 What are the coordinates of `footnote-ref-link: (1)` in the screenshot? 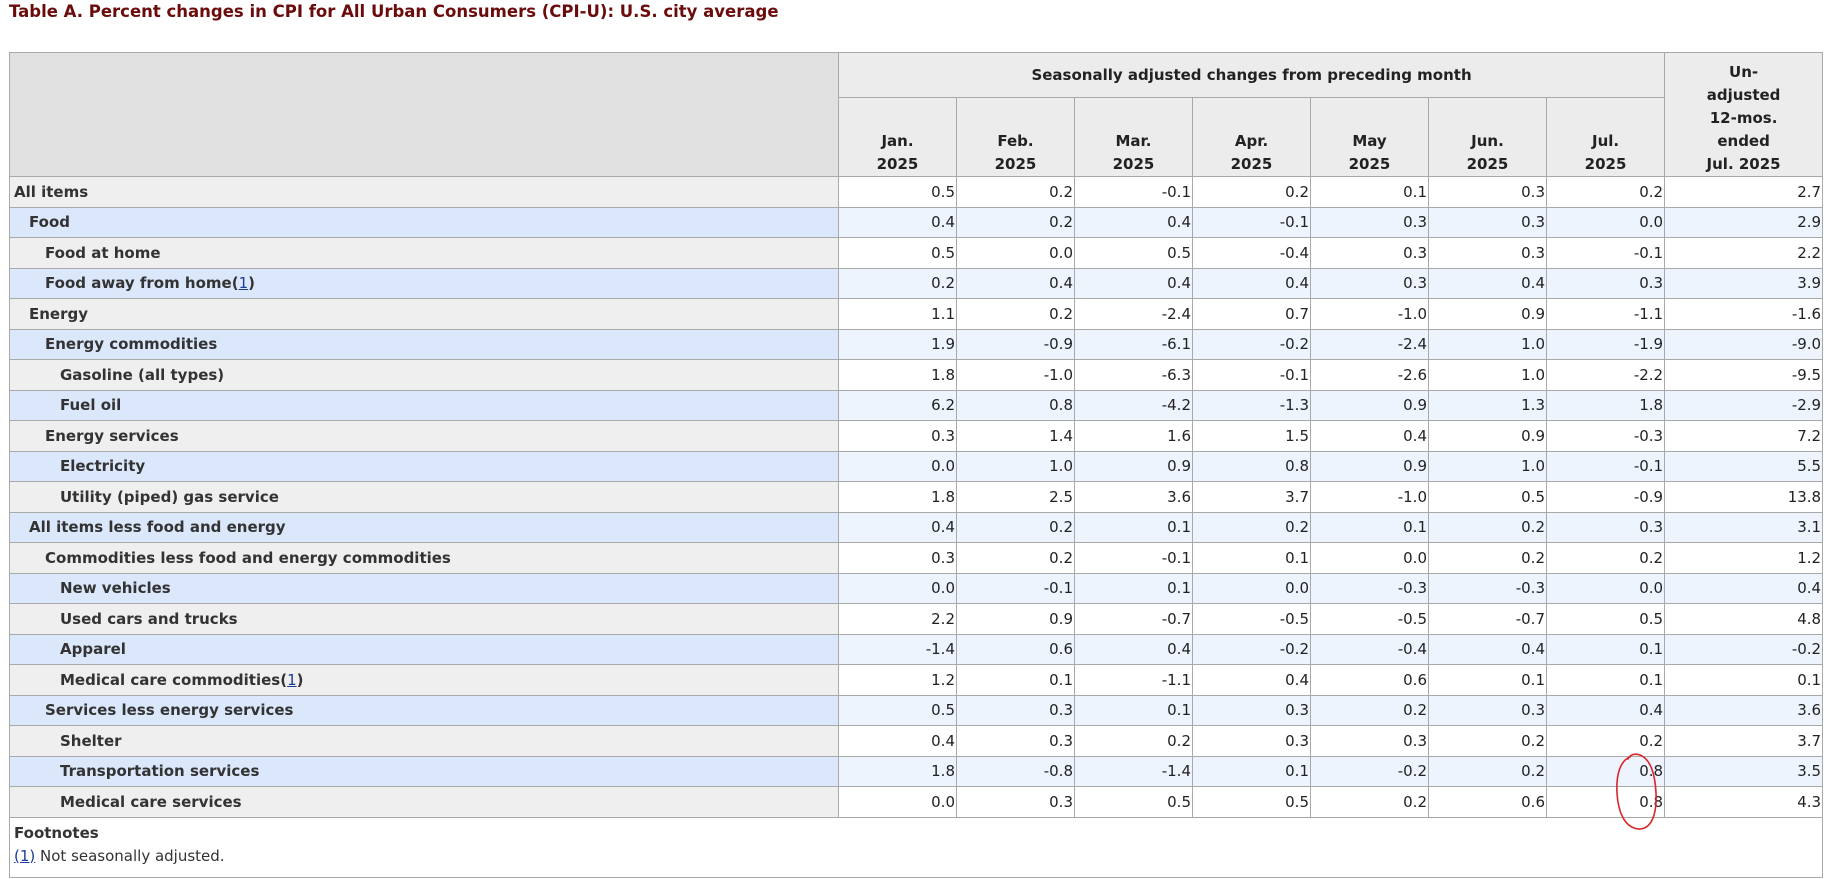 It's located at (25, 855).